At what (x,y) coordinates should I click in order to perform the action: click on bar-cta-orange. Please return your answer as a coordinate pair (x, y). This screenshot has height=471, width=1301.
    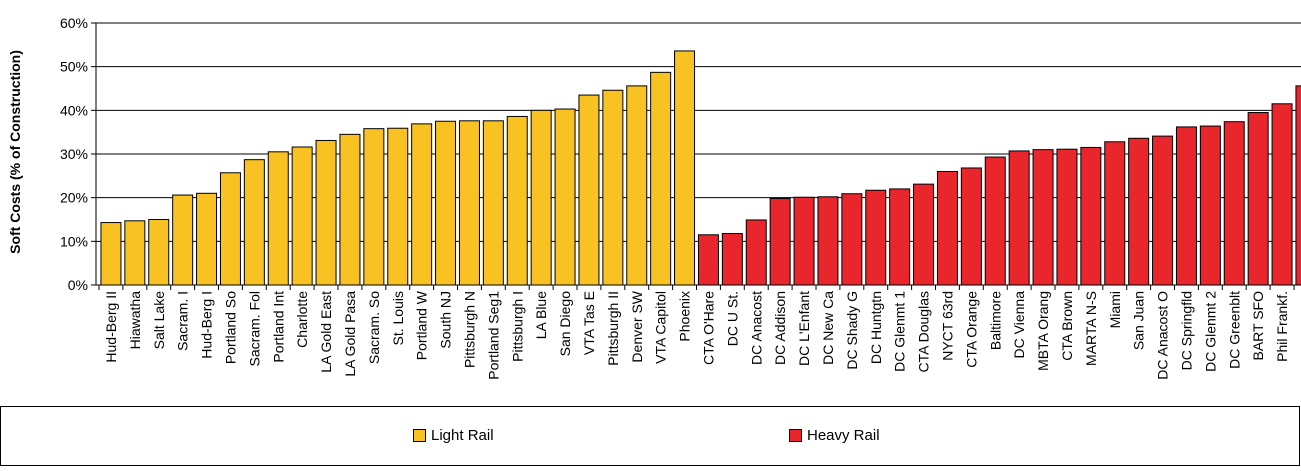
    Looking at the image, I should click on (971, 226).